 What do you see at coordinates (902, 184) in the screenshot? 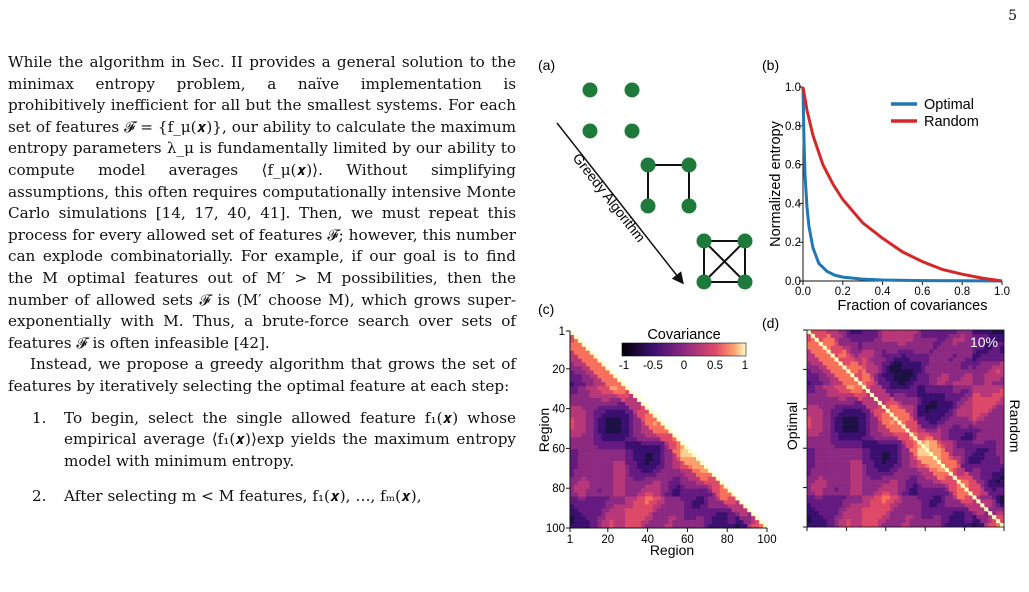
I see `series-line-optimal` at bounding box center [902, 184].